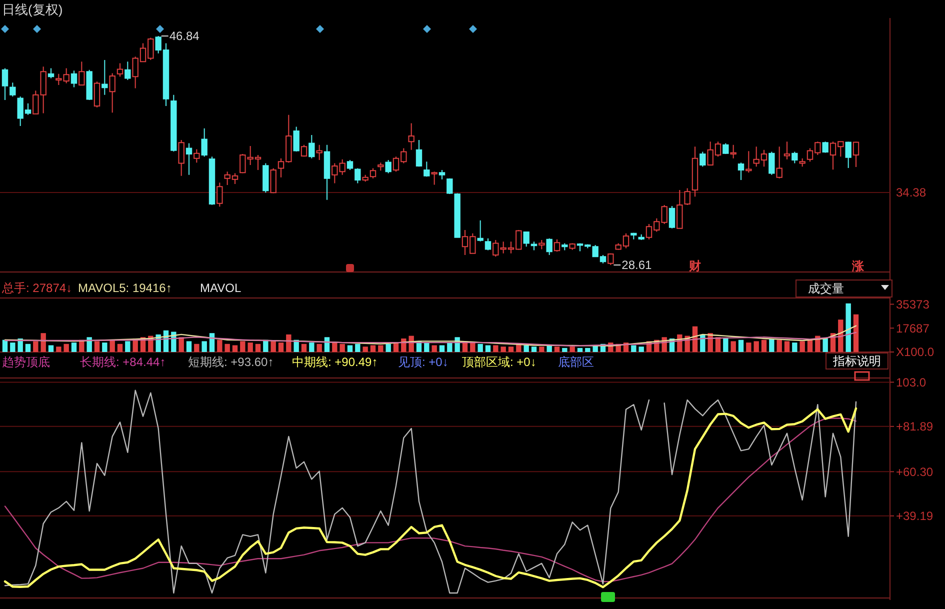  I want to click on y-tick-label: +39.19, so click(915, 516).